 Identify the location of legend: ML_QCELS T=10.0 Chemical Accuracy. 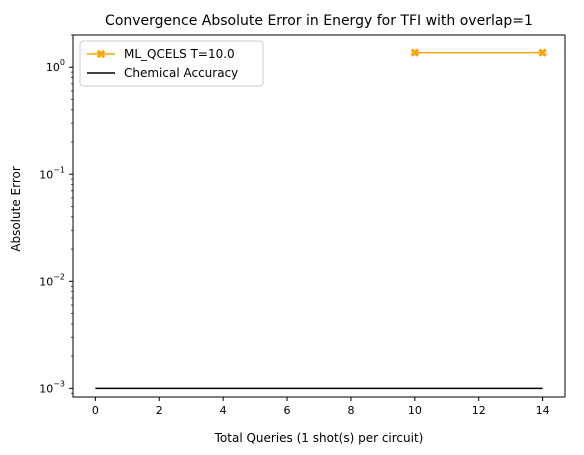
(171, 63).